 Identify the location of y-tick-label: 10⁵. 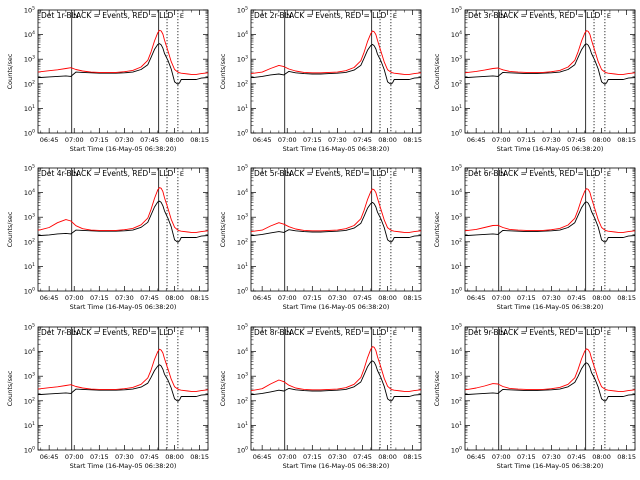
(456, 10).